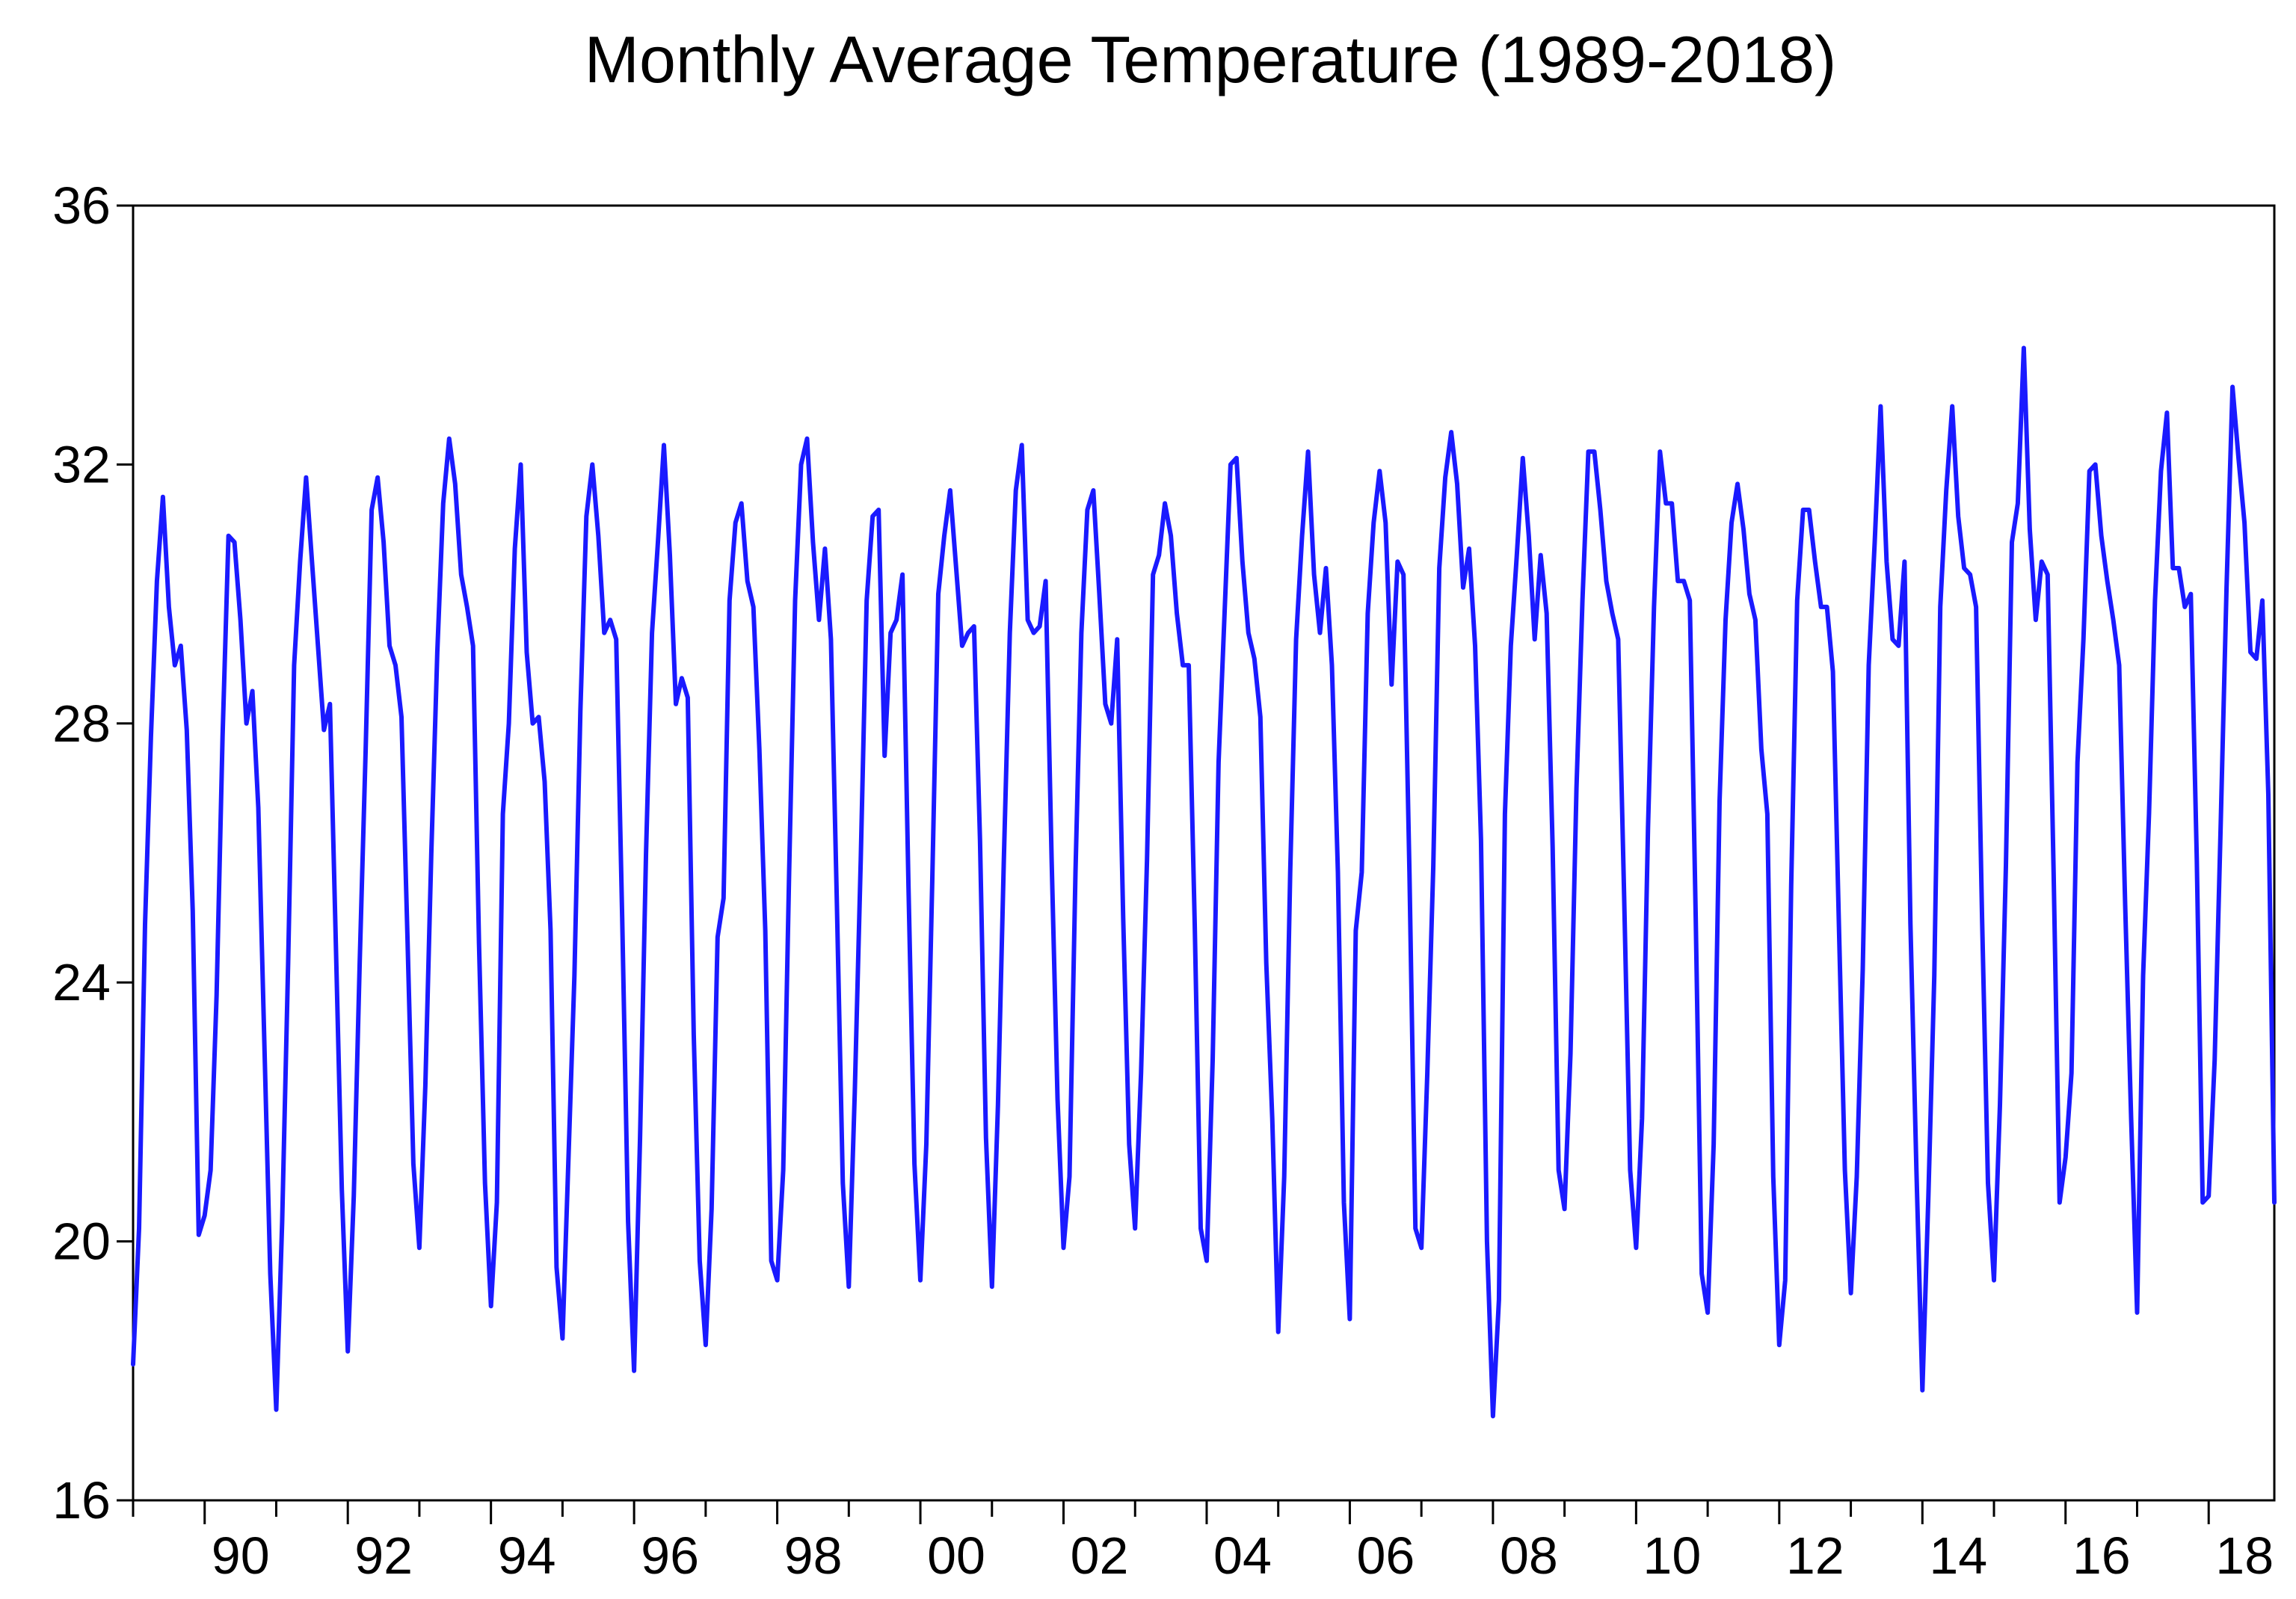 The width and height of the screenshot is (2296, 1599). I want to click on x-tick-label: 10, so click(1672, 1555).